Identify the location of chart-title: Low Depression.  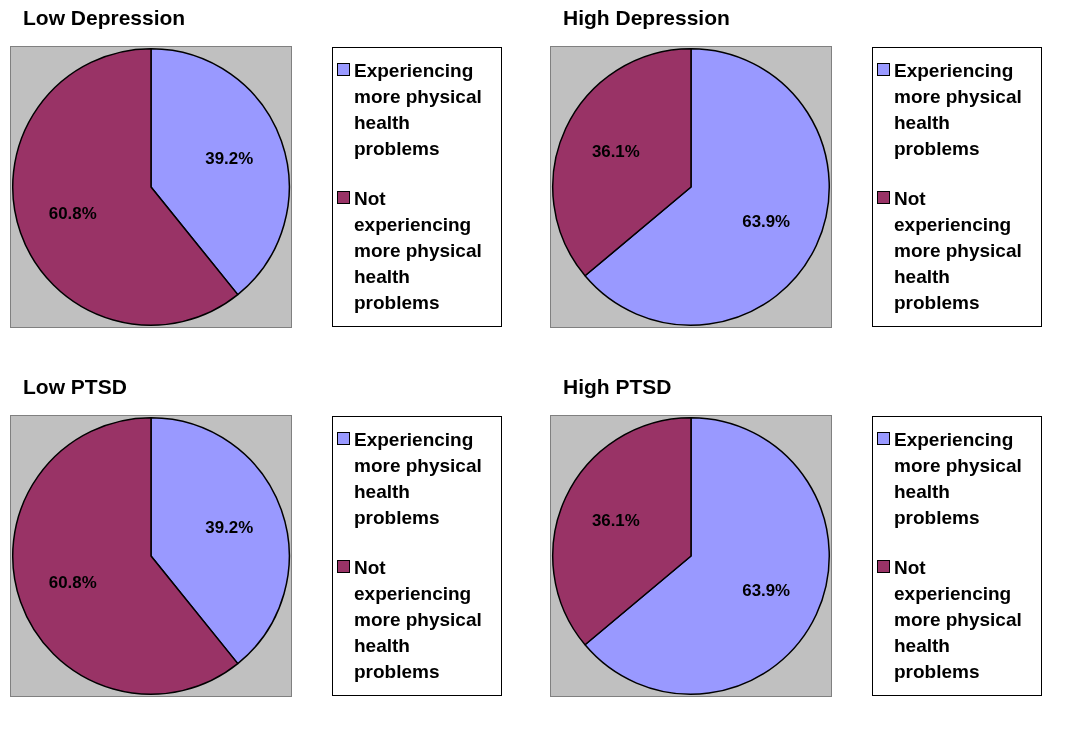
(105, 18).